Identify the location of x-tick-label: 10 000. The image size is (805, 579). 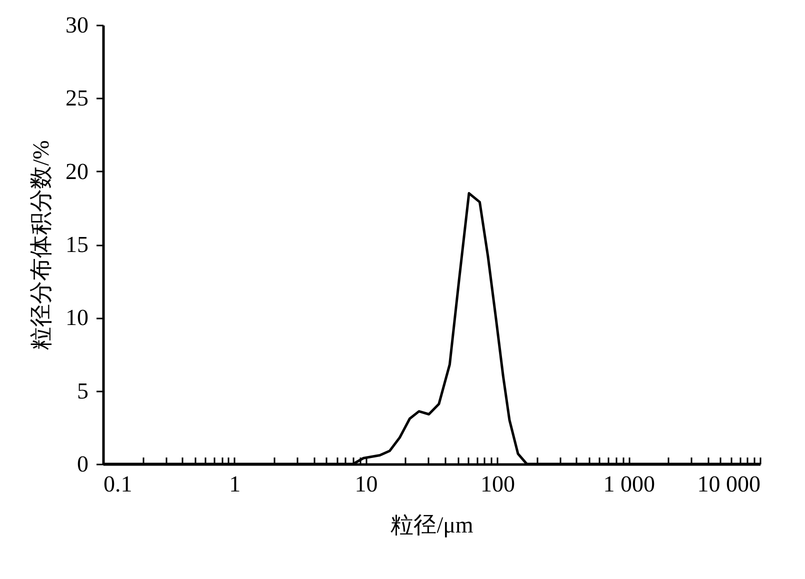
(728, 484).